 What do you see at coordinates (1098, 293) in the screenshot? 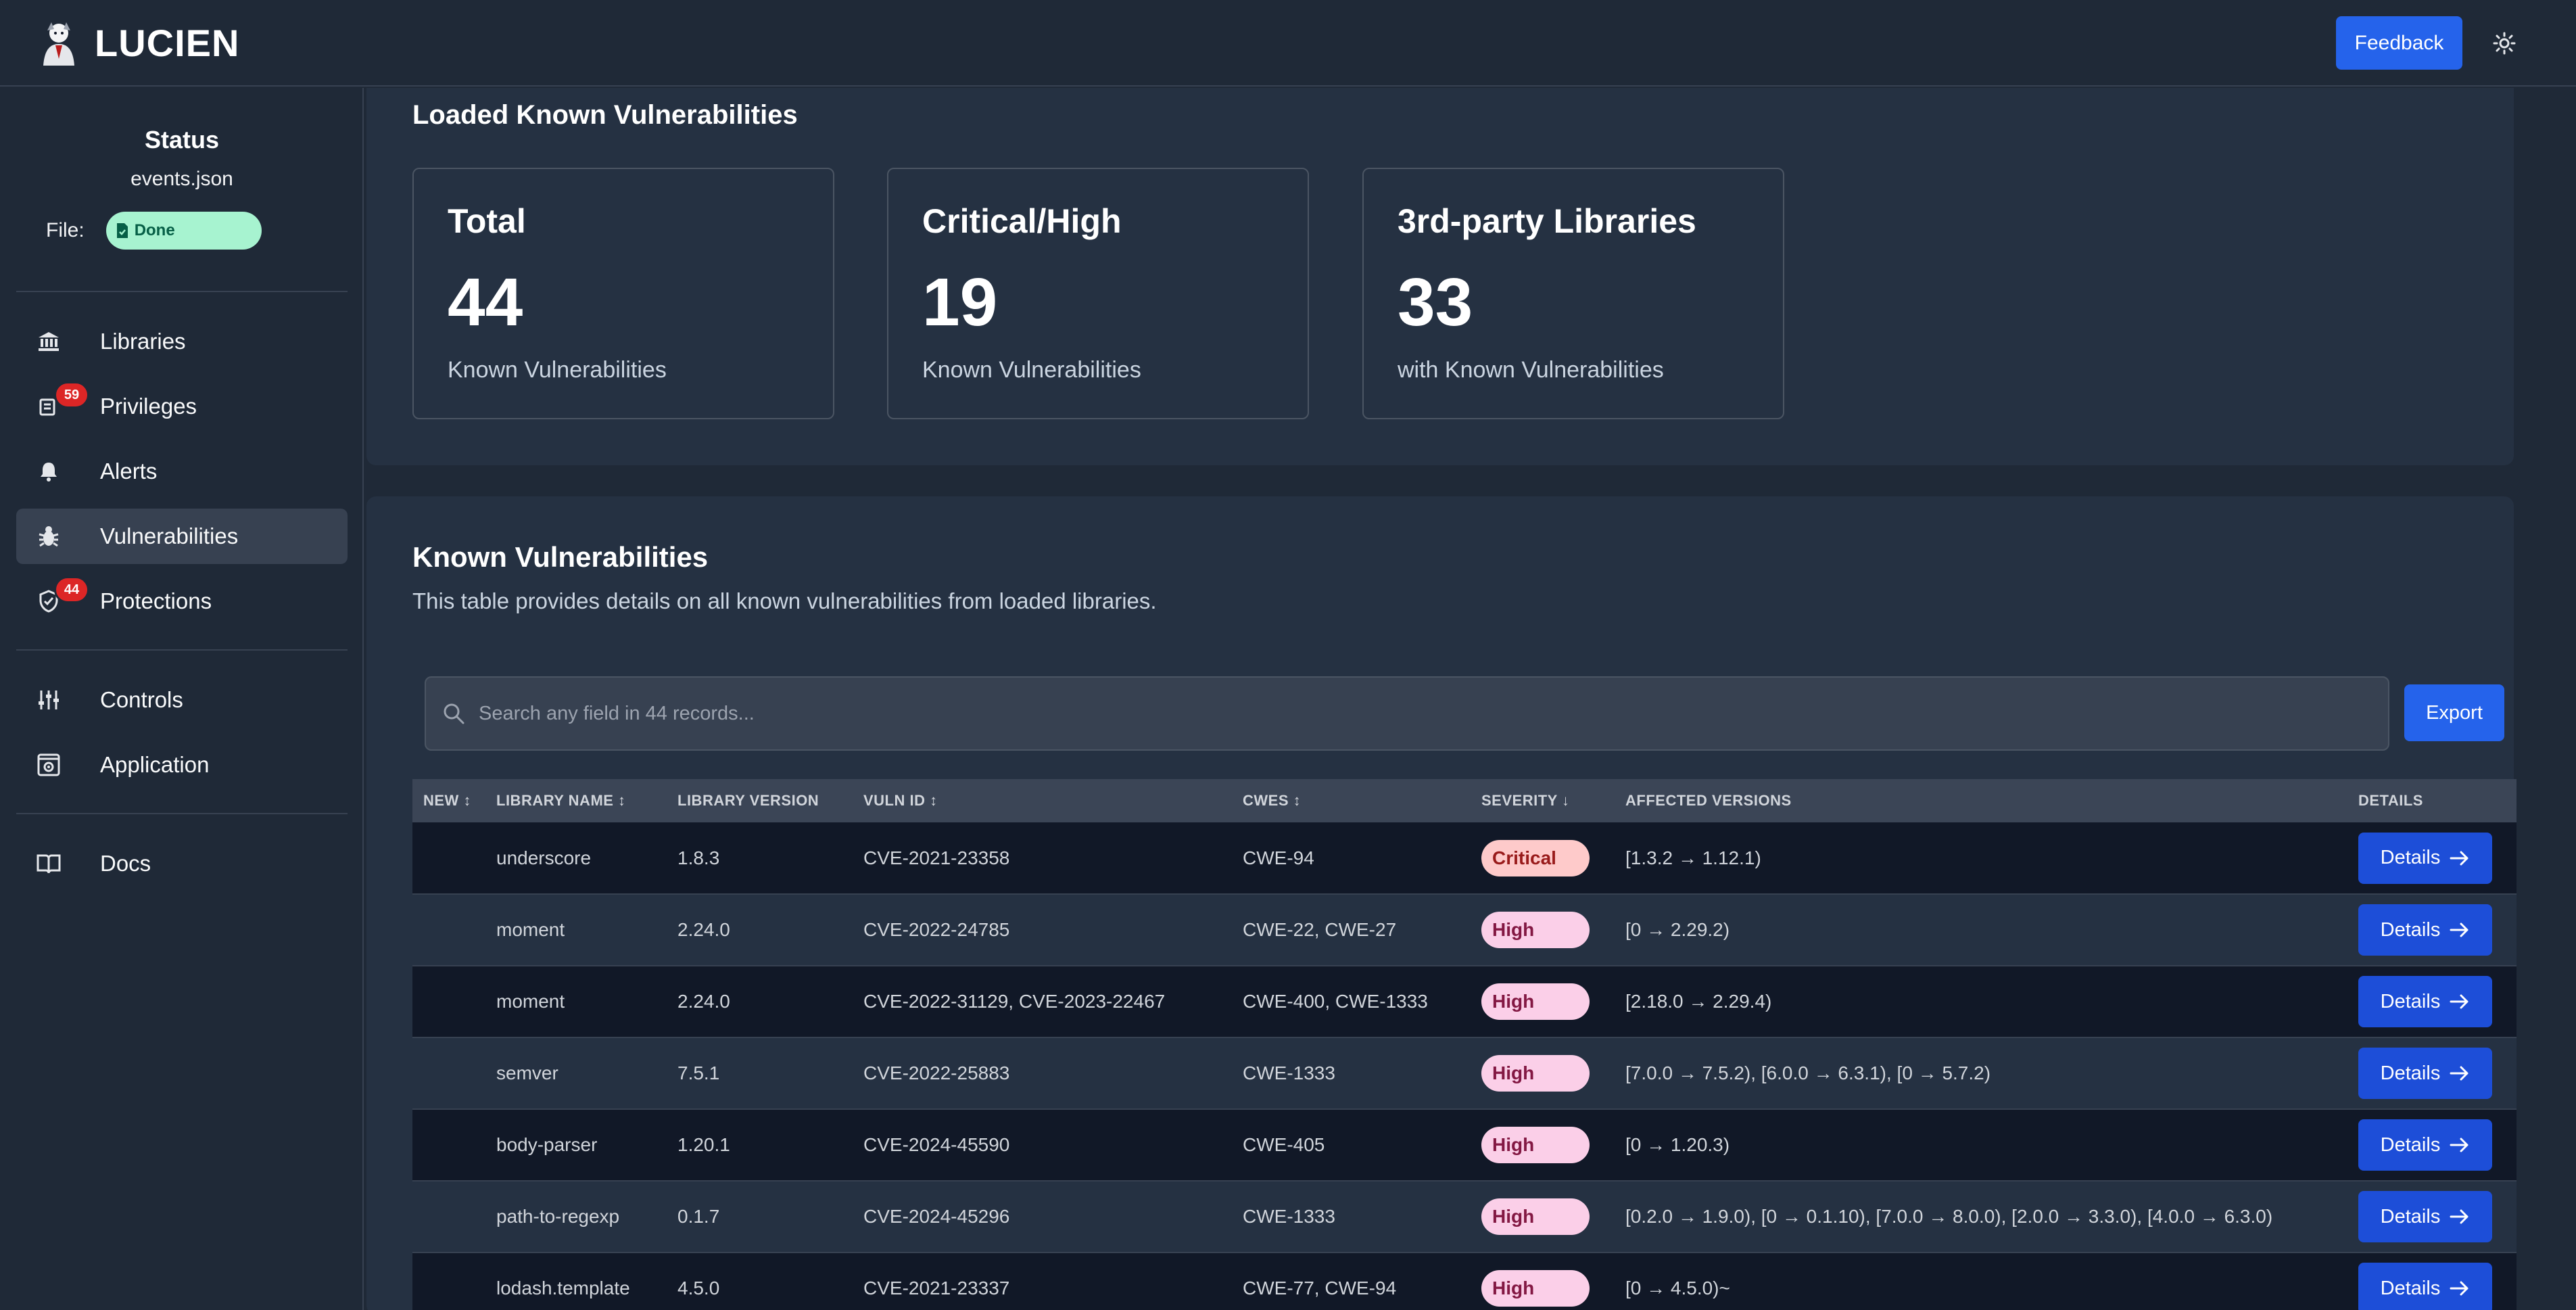
I see `stat-card-critical-high: Critical/High 19 Known Vulnerabilities` at bounding box center [1098, 293].